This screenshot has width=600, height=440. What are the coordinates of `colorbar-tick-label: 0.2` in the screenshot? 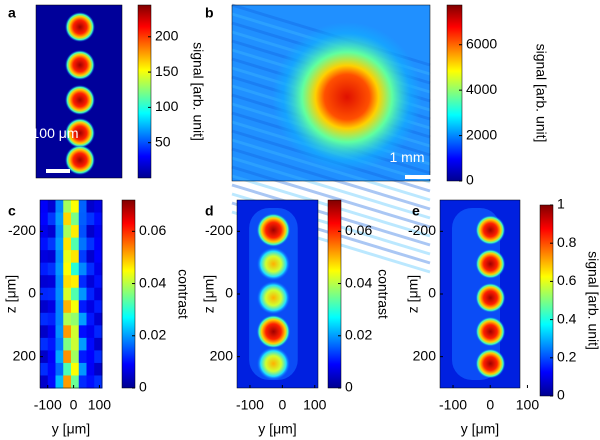 It's located at (567, 357).